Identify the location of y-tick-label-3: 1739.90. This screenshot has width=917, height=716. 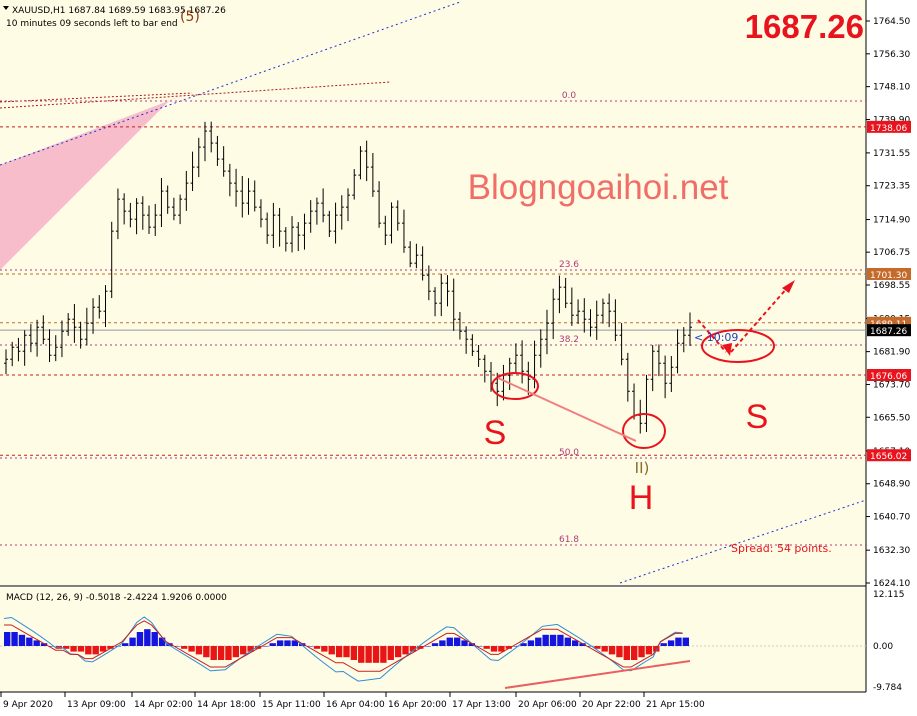
(891, 120).